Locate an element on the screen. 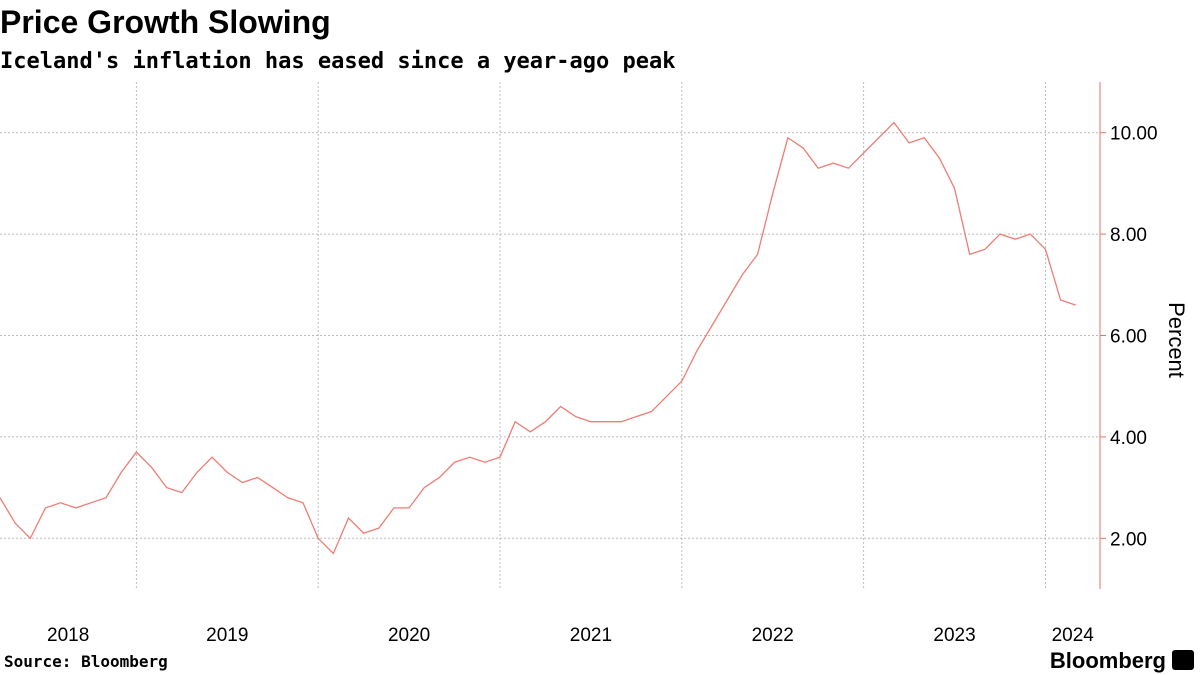  x-tick-label: 2020 is located at coordinates (409, 635).